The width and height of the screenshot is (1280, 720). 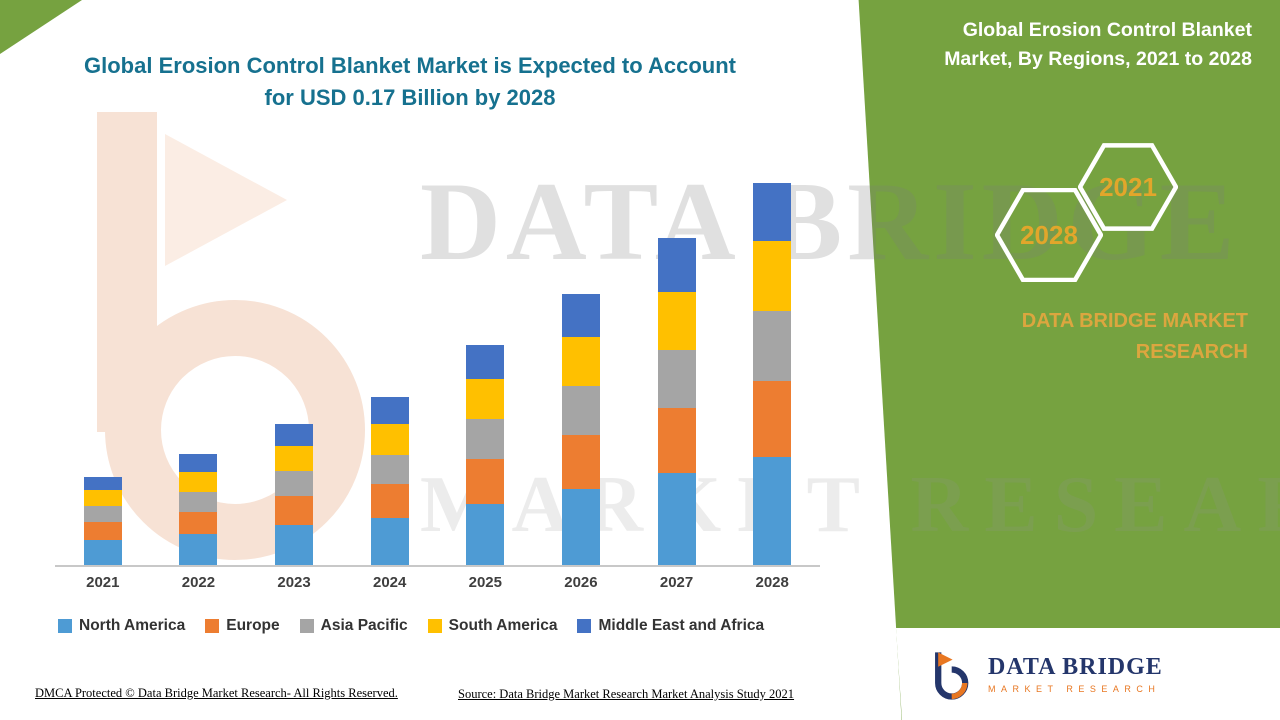 What do you see at coordinates (294, 582) in the screenshot?
I see `year-label-2023: 2023` at bounding box center [294, 582].